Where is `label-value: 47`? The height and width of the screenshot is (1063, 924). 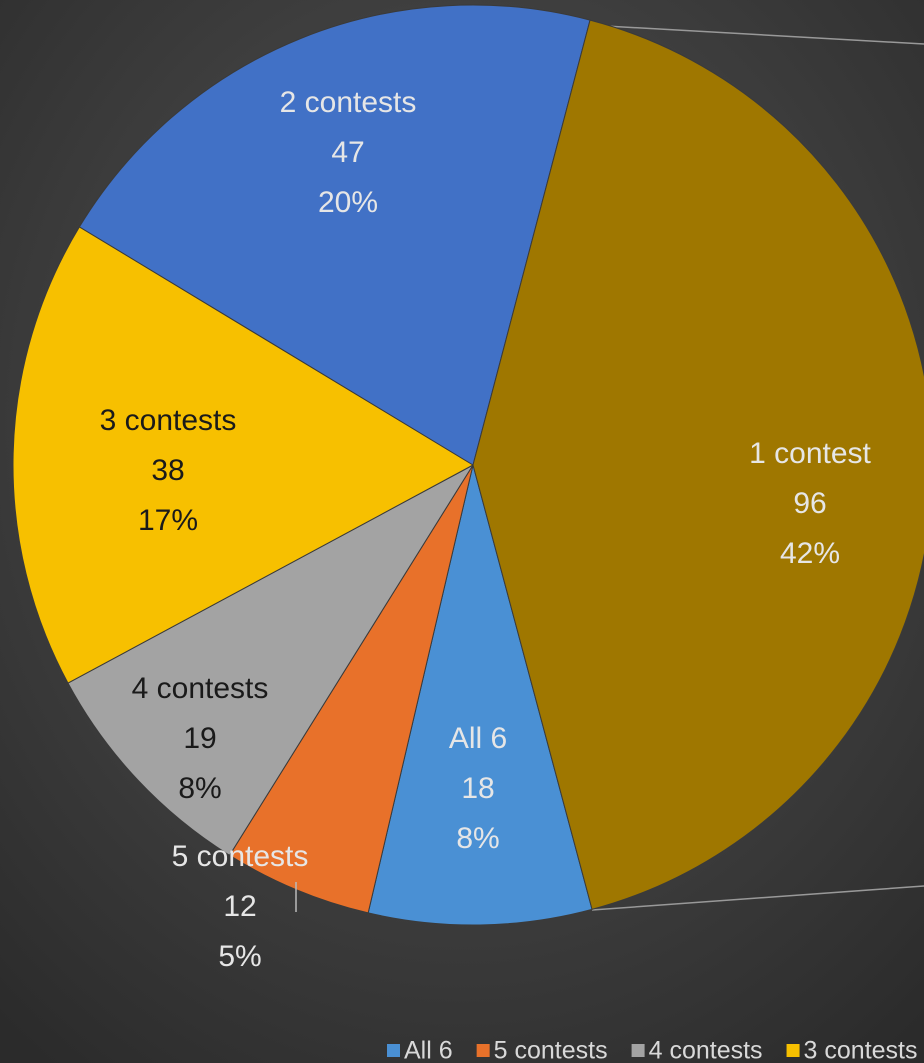
label-value: 47 is located at coordinates (347, 152).